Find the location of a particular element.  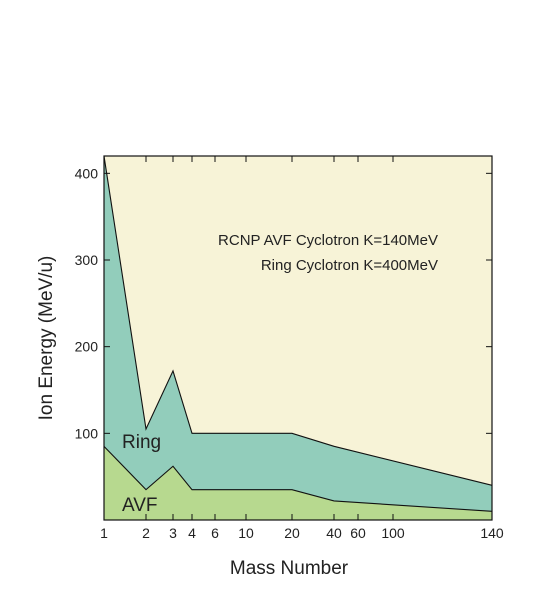

x-tick-label: 4 is located at coordinates (192, 533).